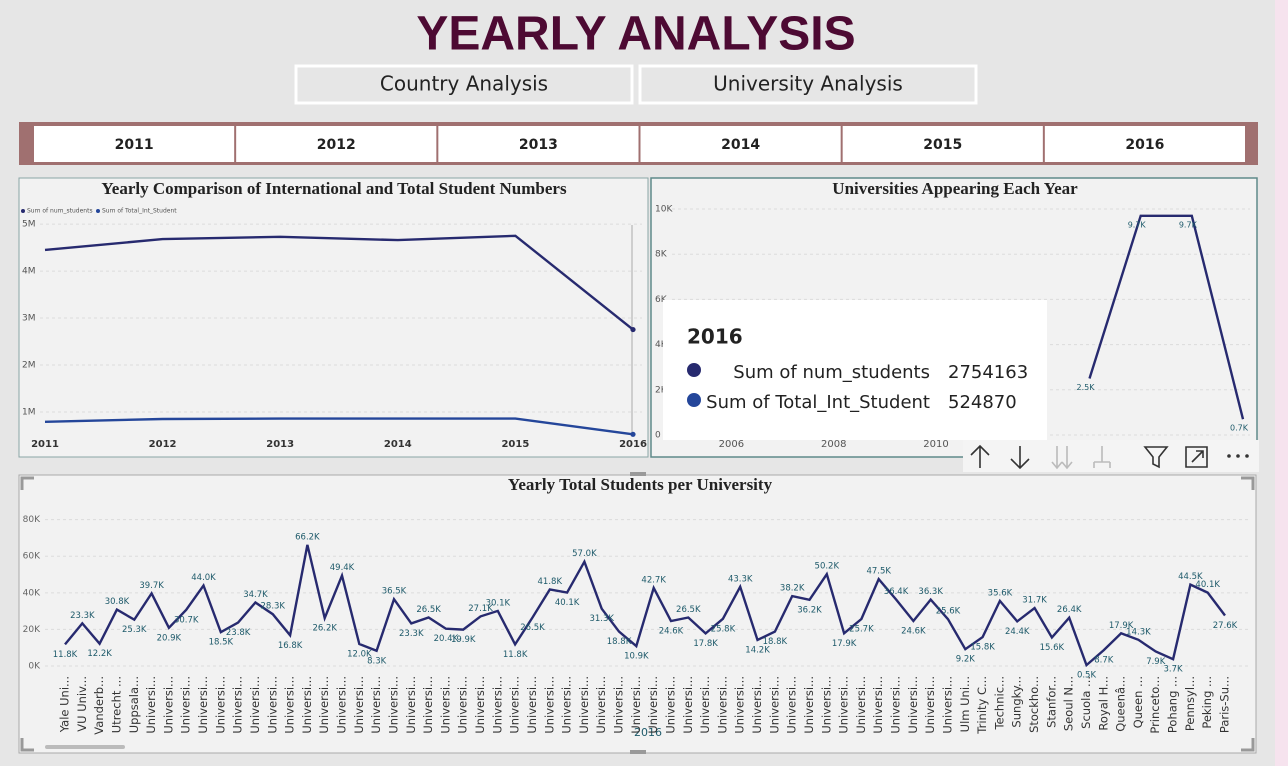  I want to click on data-label: 11.8K, so click(515, 655).